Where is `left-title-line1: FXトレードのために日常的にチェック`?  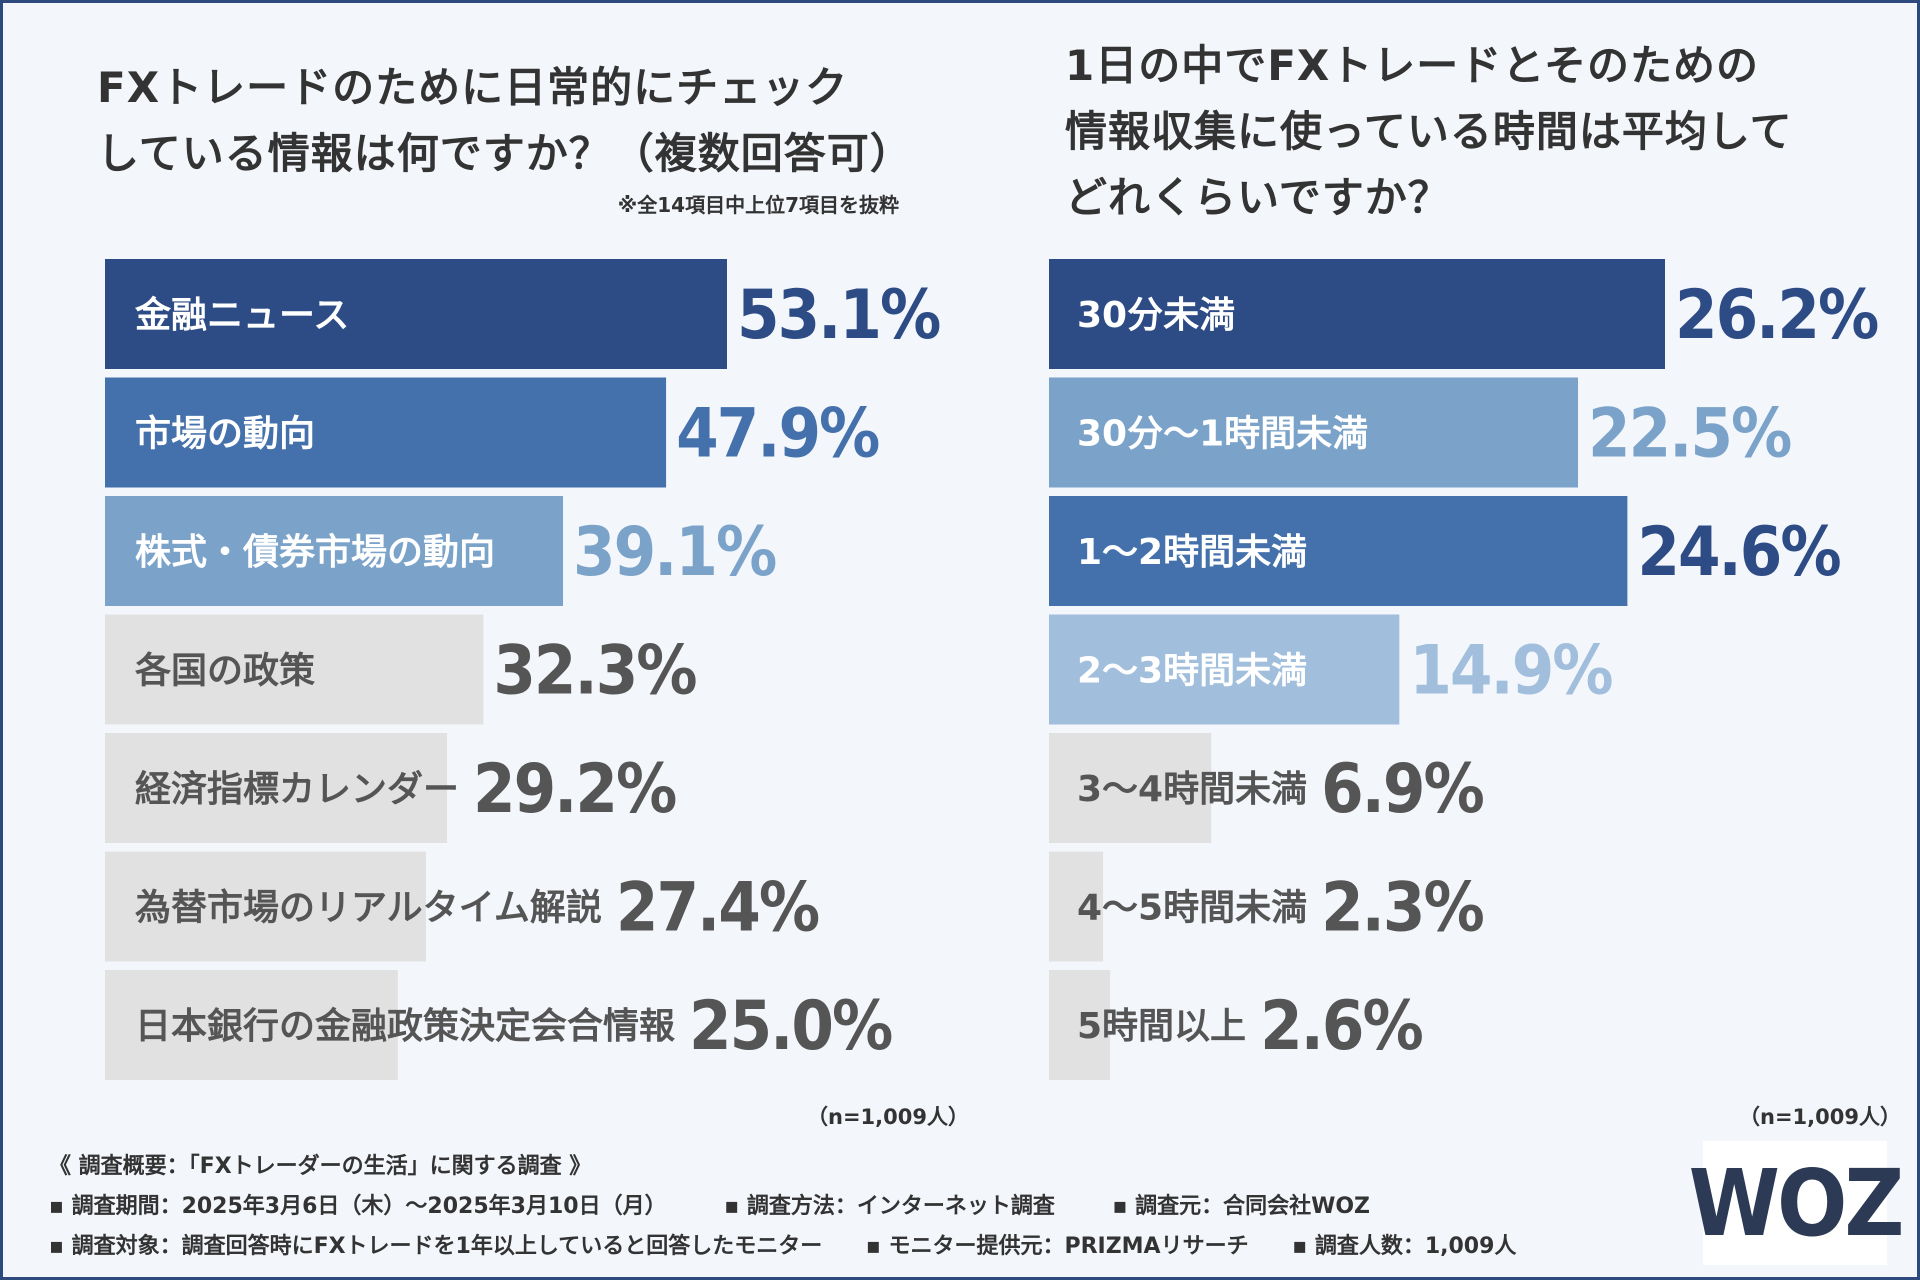
left-title-line1: FXトレードのために日常的にチェック is located at coordinates (473, 87).